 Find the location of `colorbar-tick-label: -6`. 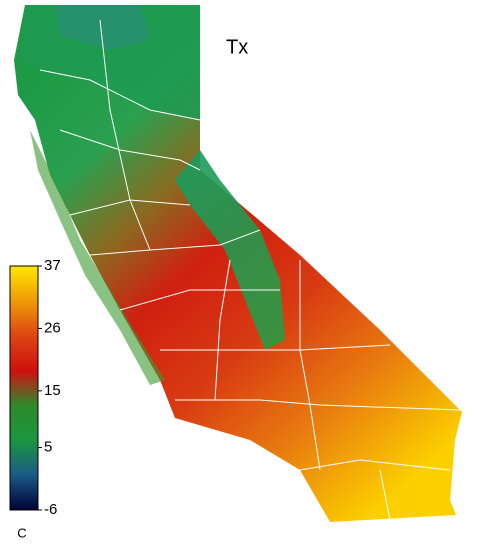

colorbar-tick-label: -6 is located at coordinates (50, 509).